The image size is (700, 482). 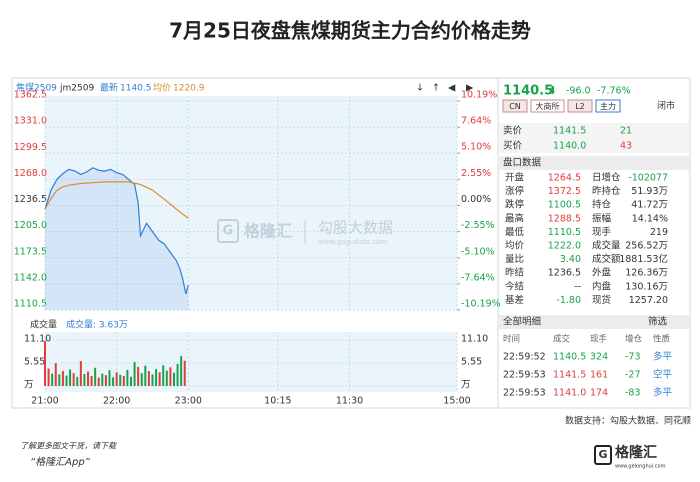 I want to click on stat-label: 外盘, so click(x=602, y=273).